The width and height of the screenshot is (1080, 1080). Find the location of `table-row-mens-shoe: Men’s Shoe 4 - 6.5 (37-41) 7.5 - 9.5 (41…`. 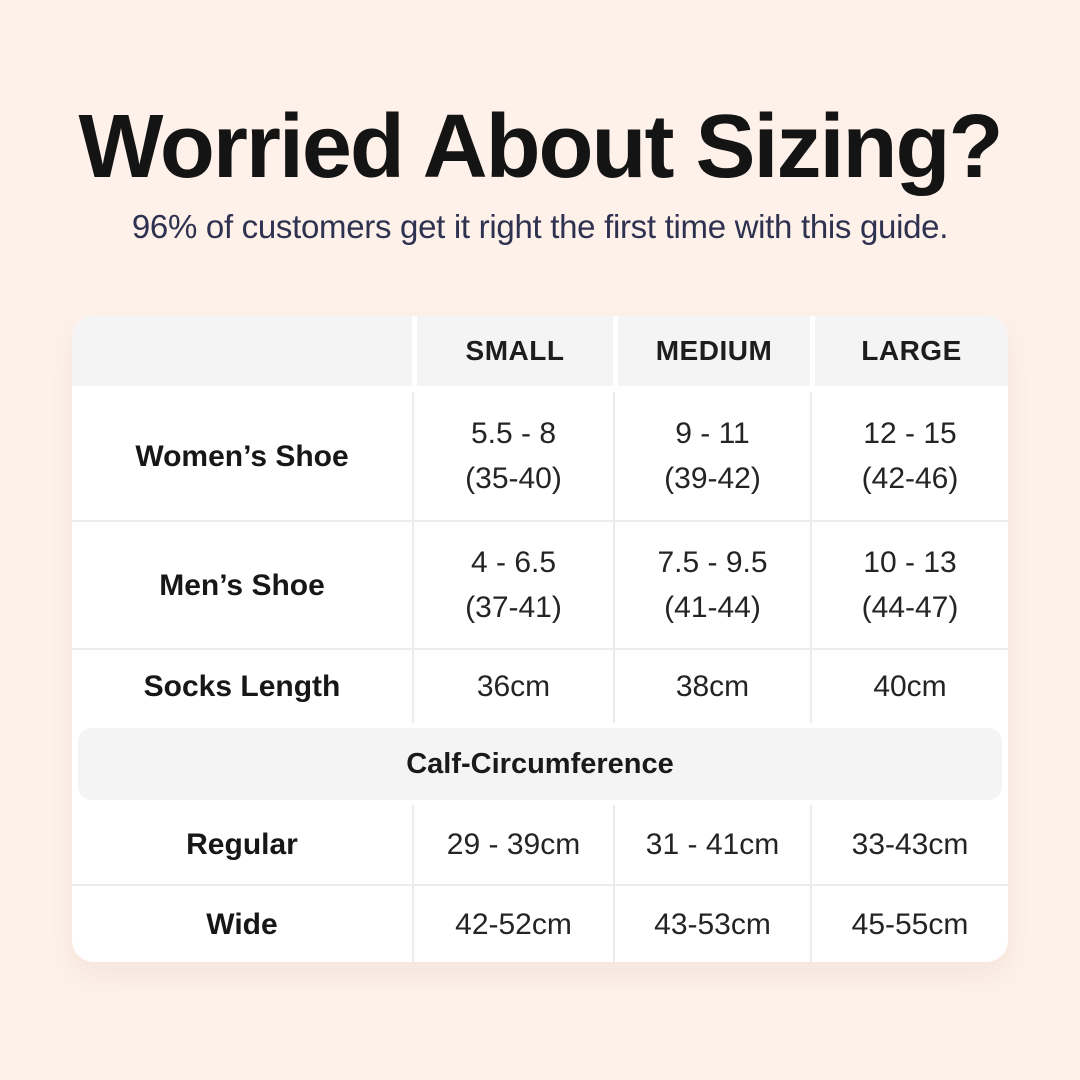

table-row-mens-shoe: Men’s Shoe 4 - 6.5 (37-41) 7.5 - 9.5 (41… is located at coordinates (540, 584).